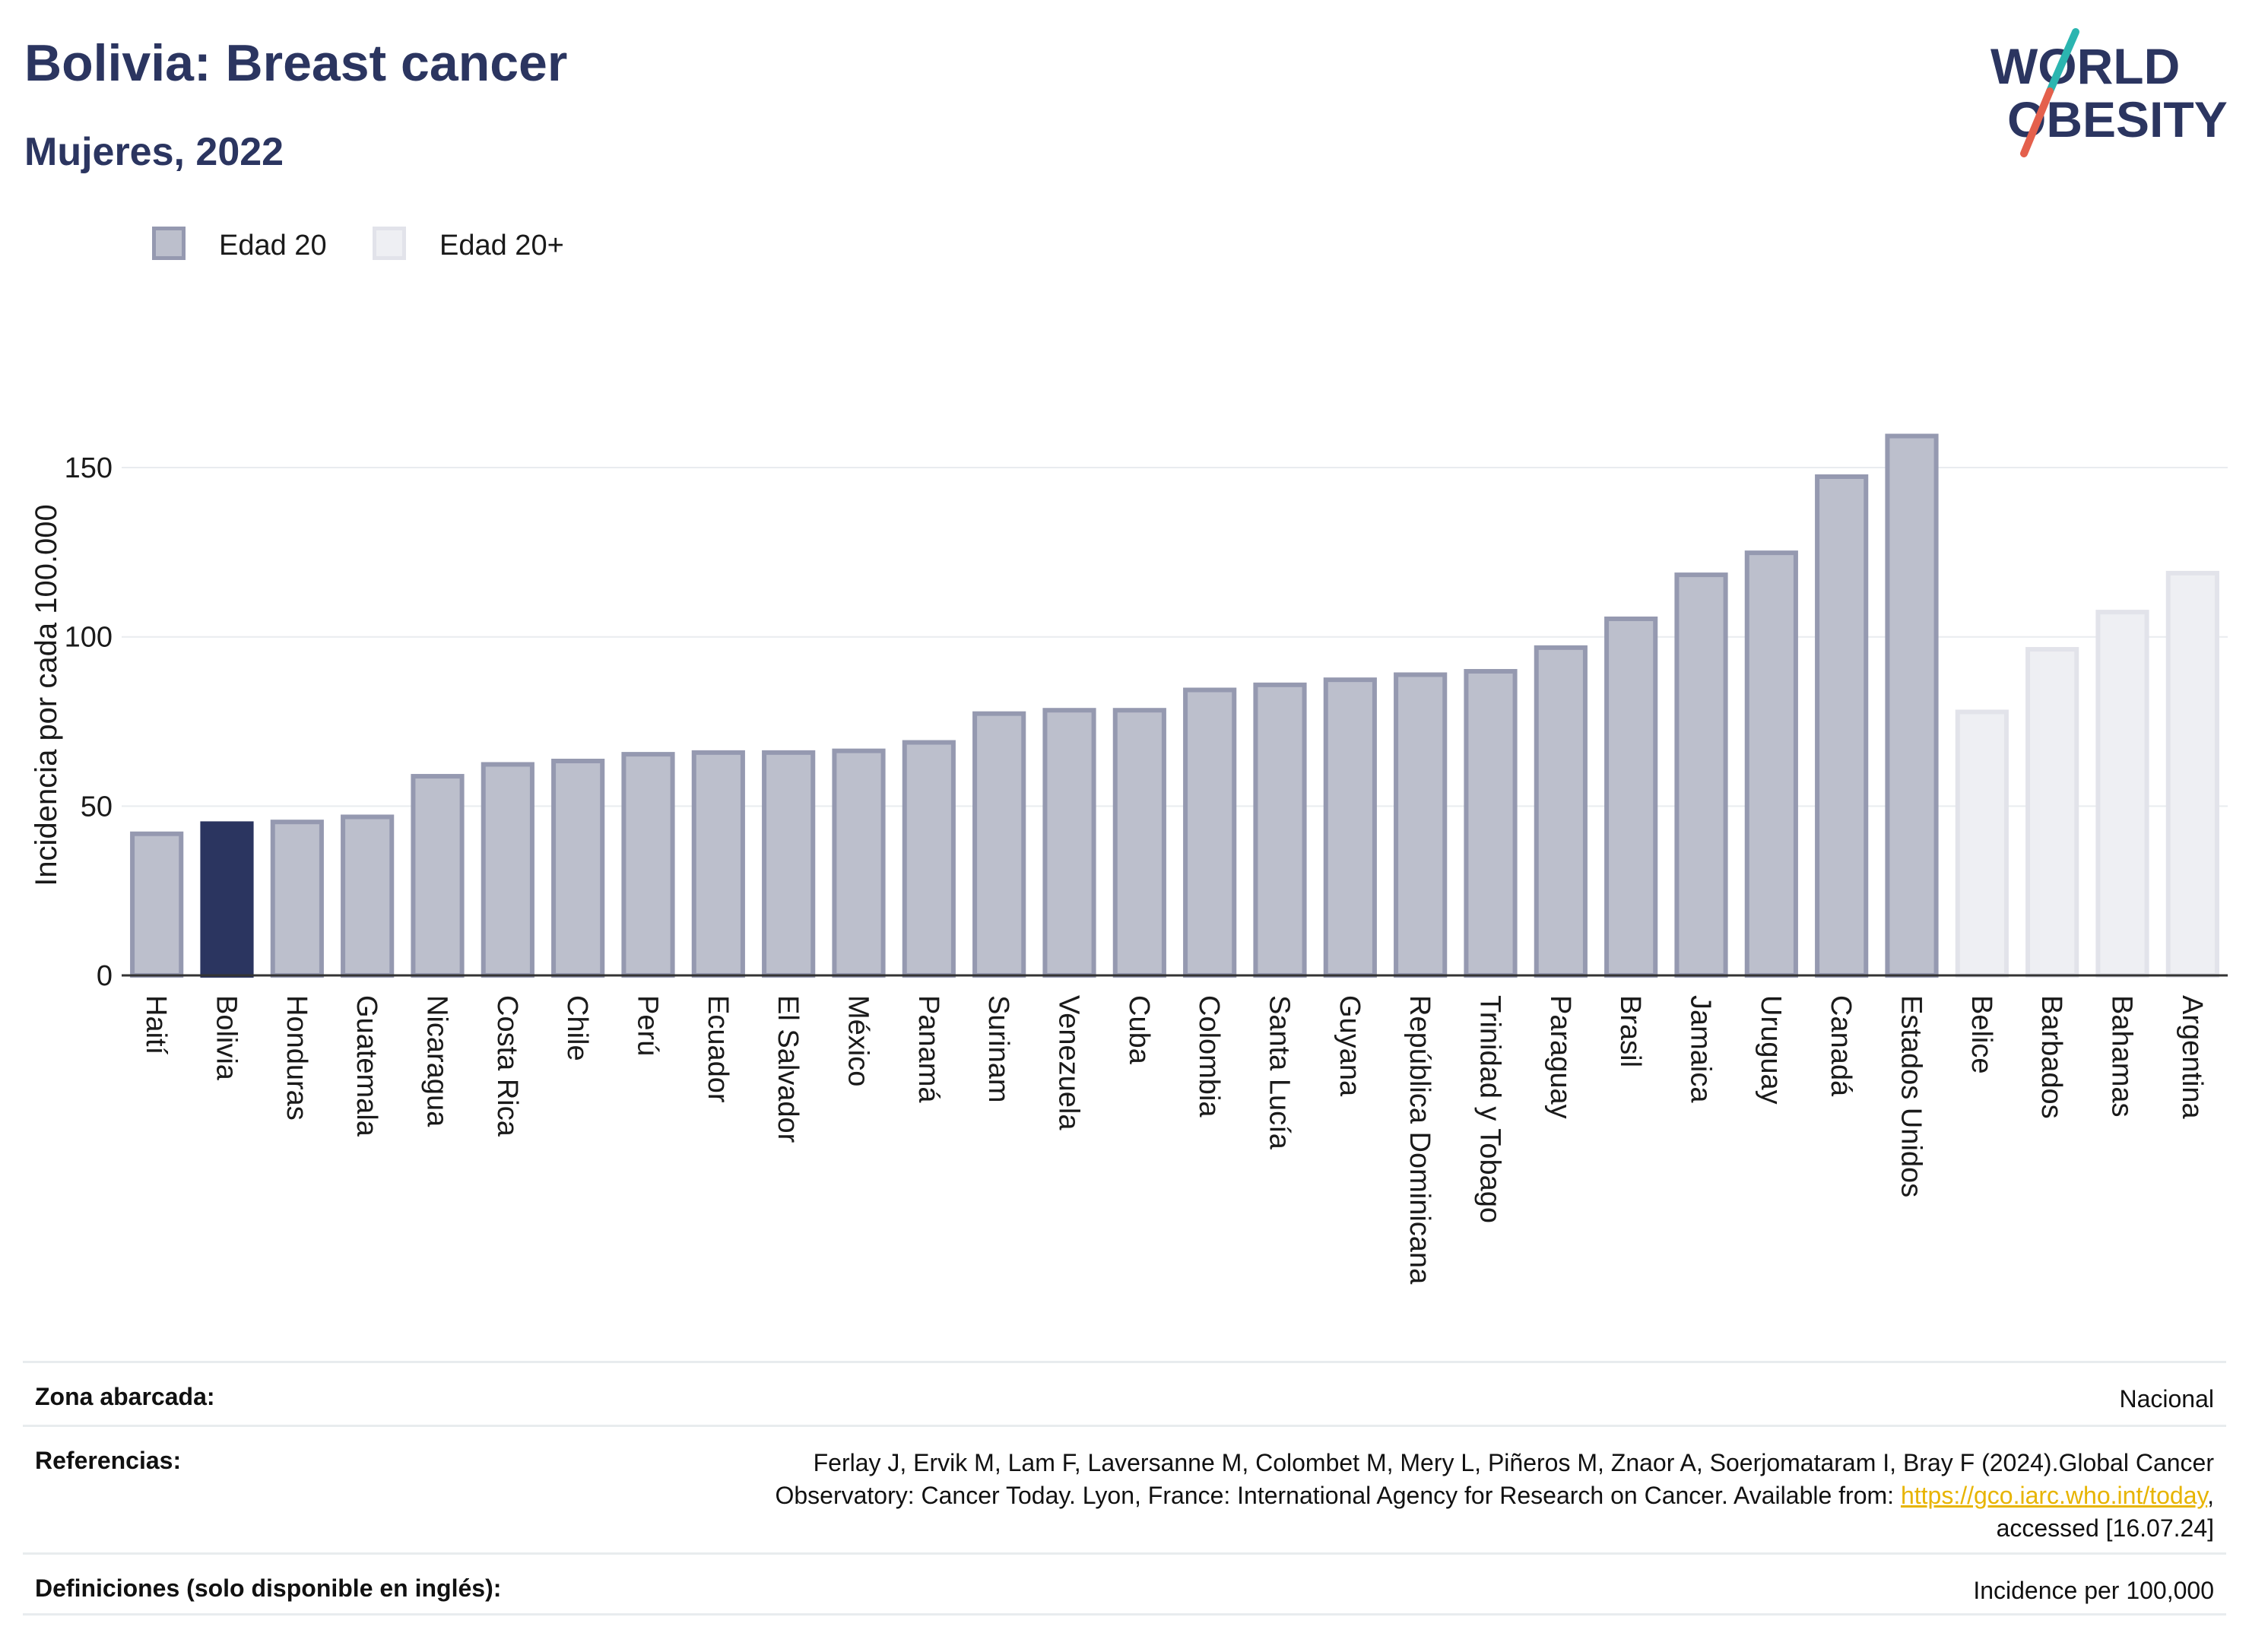  What do you see at coordinates (577, 1028) in the screenshot?
I see `x-tick-label: Chile` at bounding box center [577, 1028].